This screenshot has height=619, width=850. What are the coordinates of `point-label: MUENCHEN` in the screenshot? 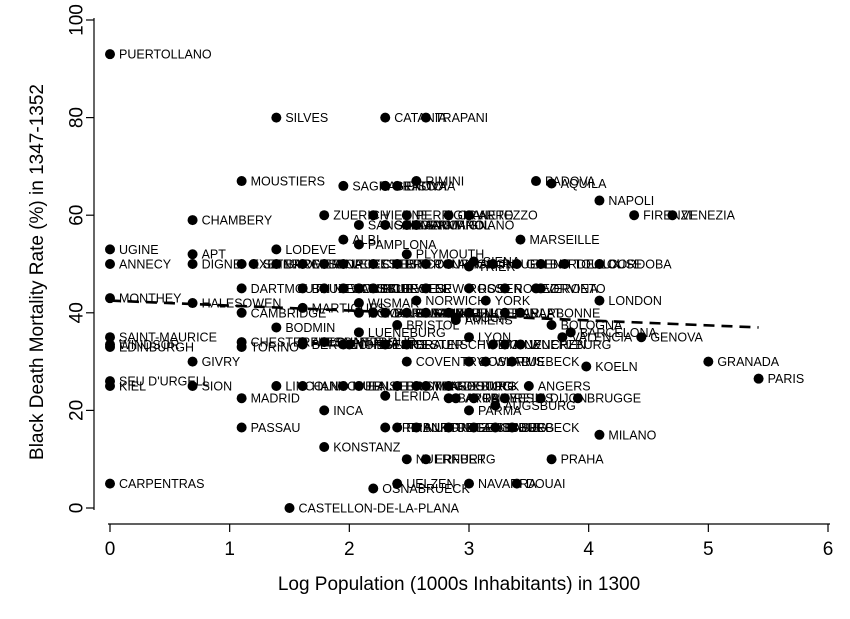 It's located at (550, 345).